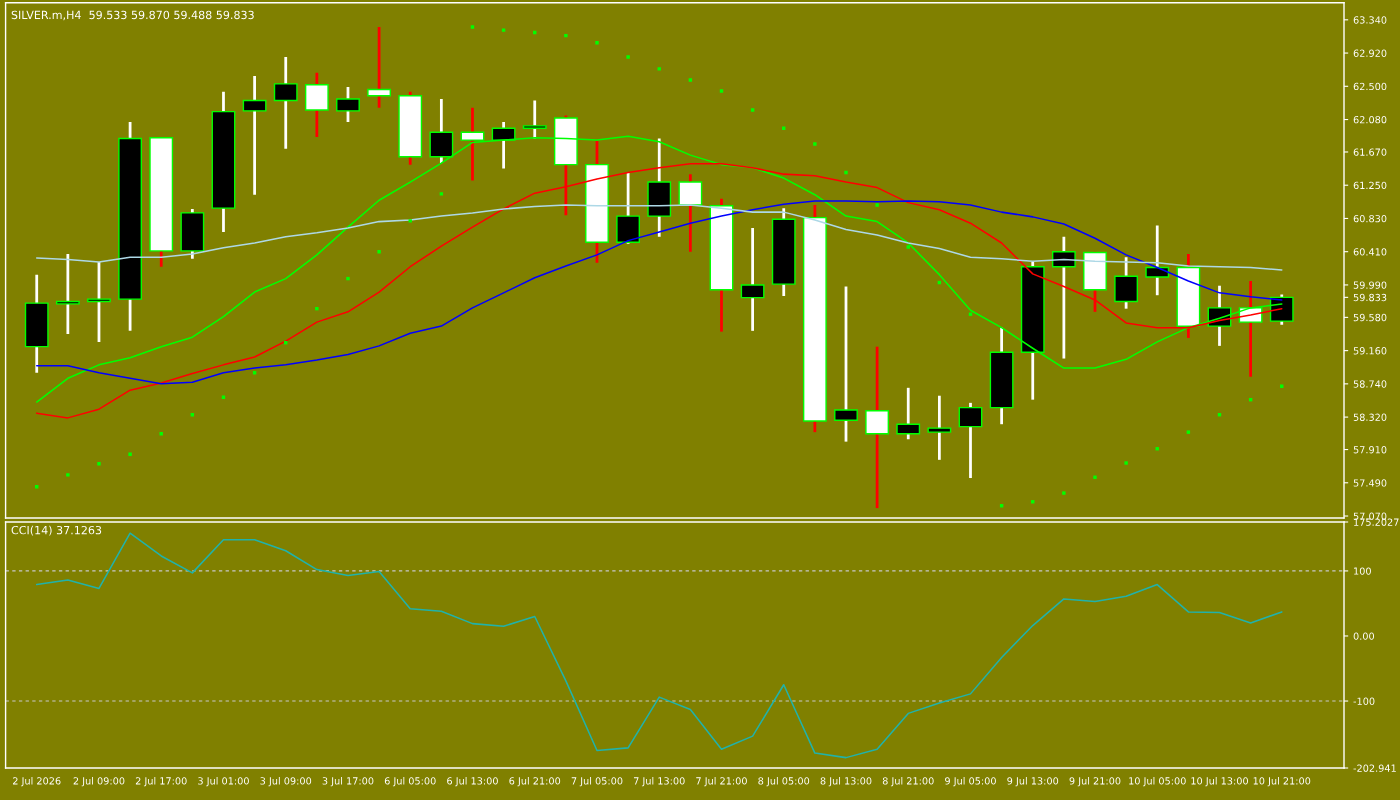 This screenshot has width=1400, height=800. Describe the element at coordinates (1370, 252) in the screenshot. I see `y-tick-label: 60.410` at that location.